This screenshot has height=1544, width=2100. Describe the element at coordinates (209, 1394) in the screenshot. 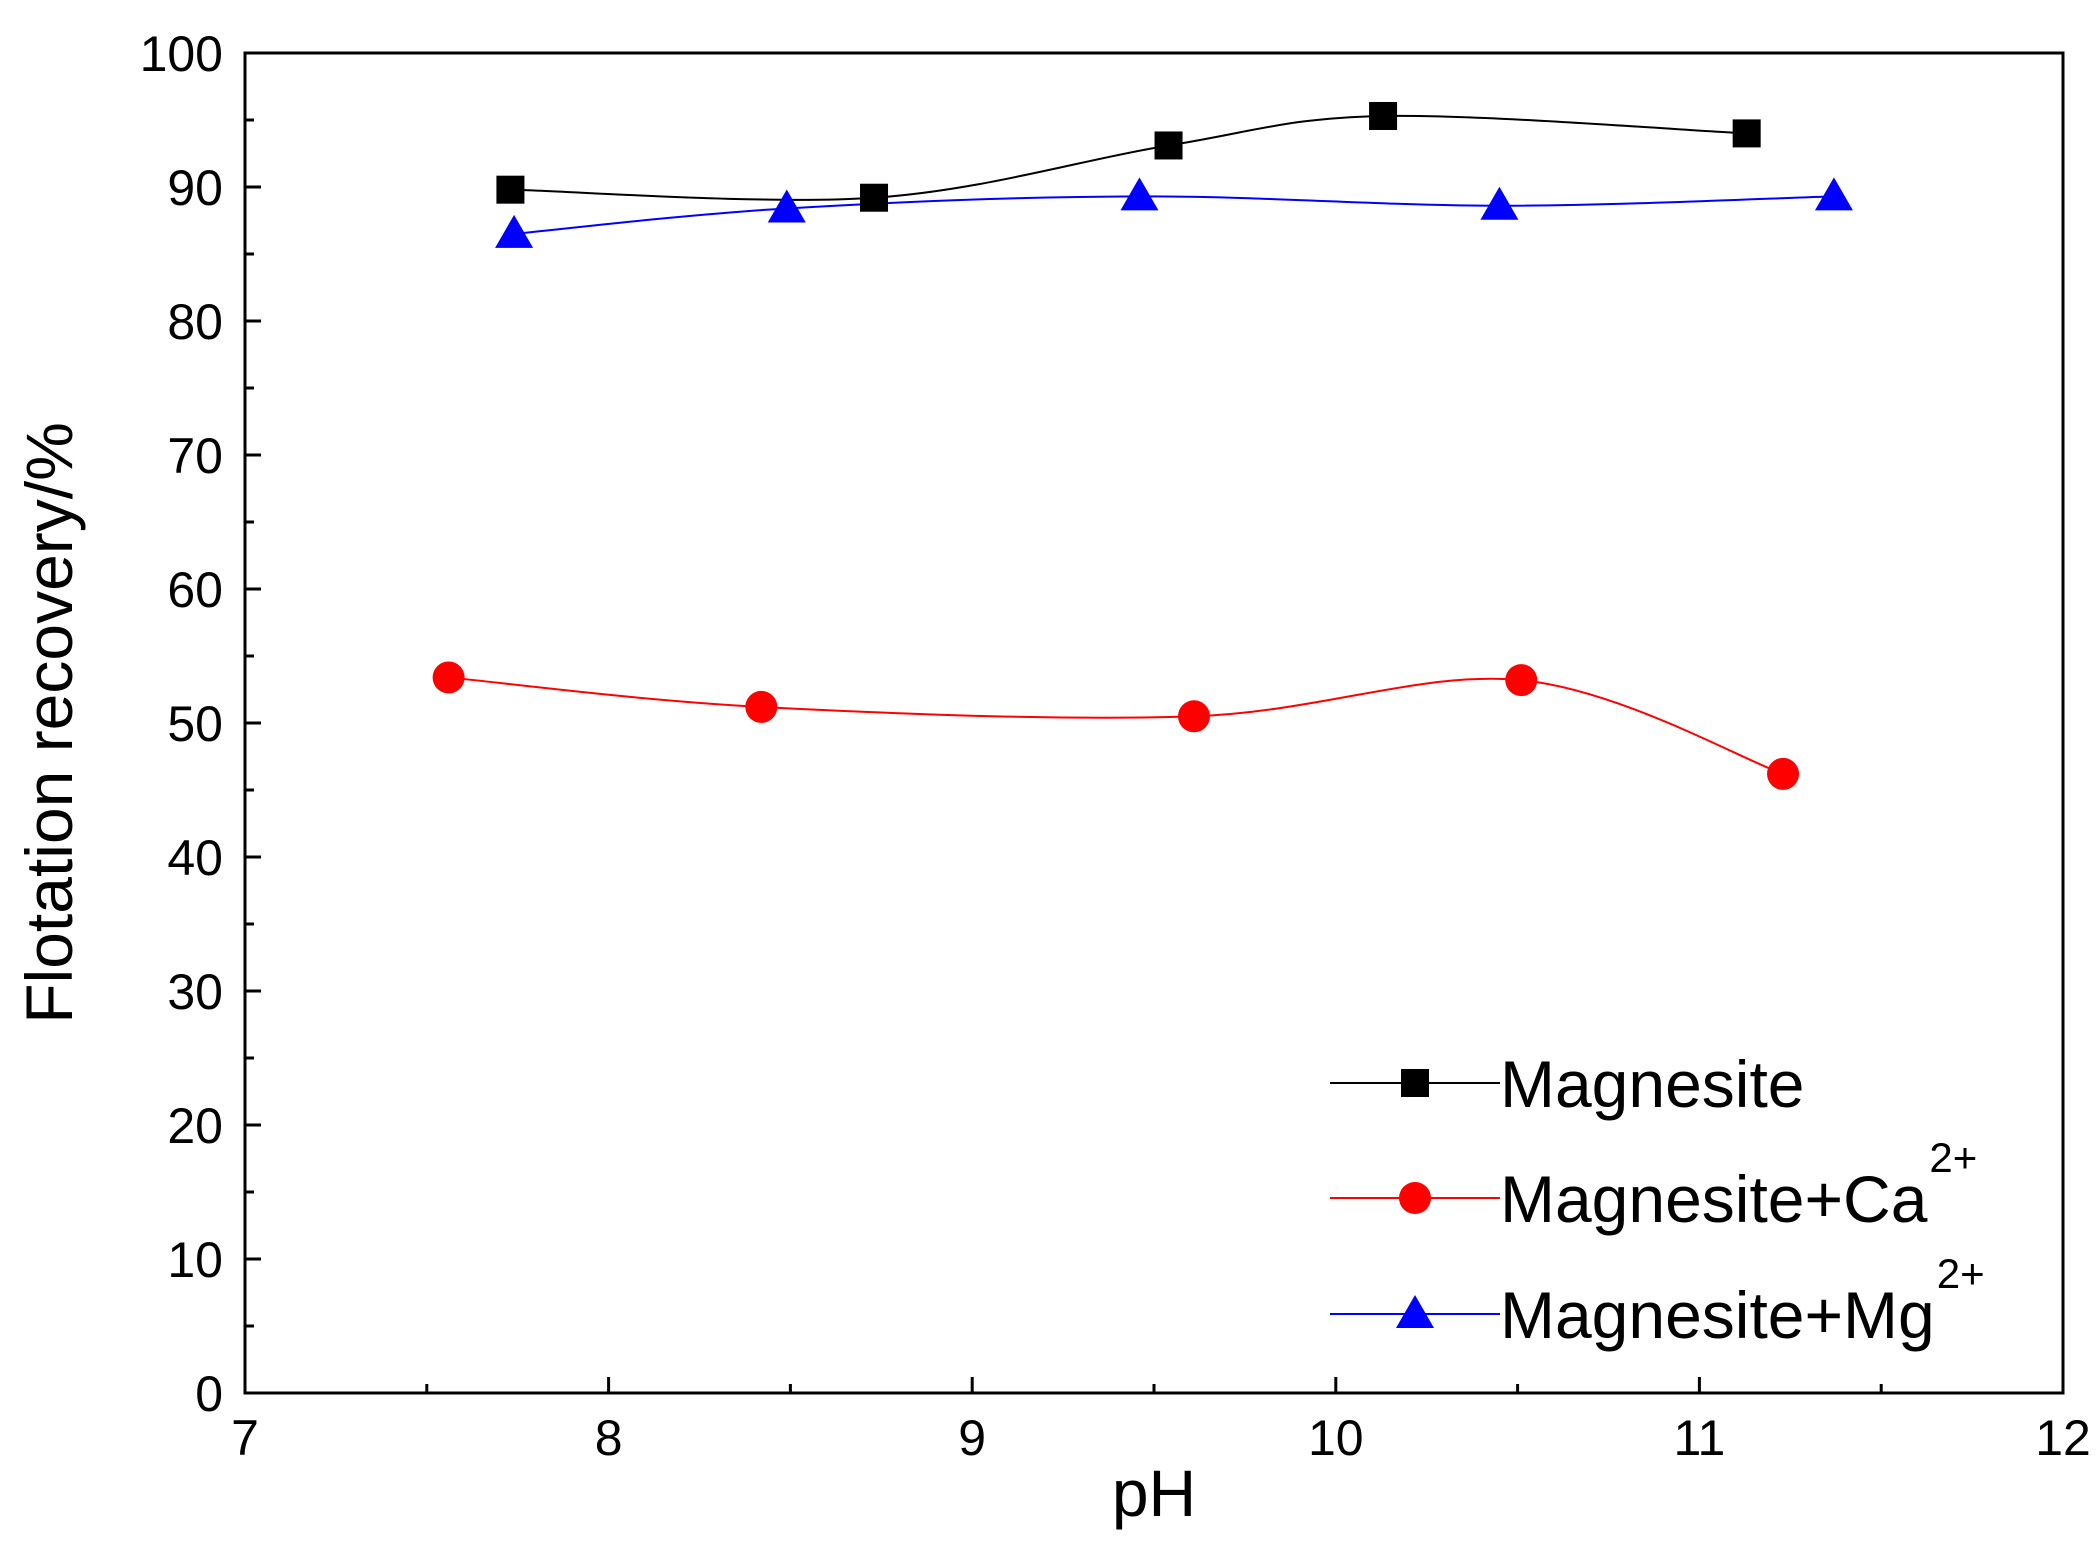

I see `y-tick-label: 0` at that location.